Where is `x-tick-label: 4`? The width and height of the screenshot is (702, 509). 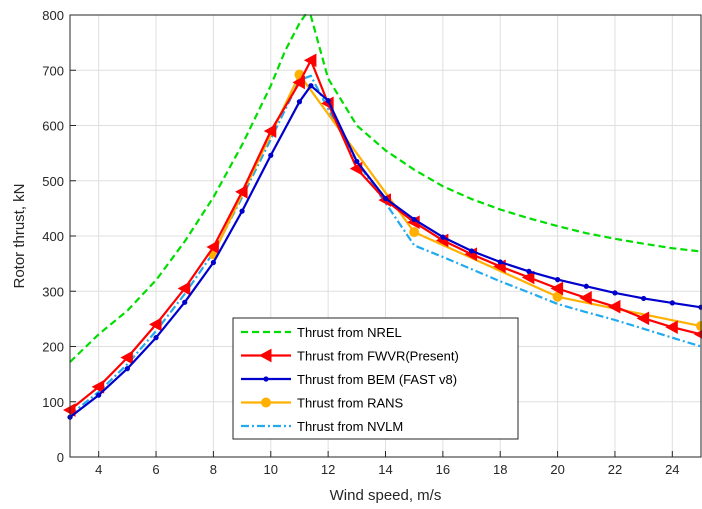 x-tick-label: 4 is located at coordinates (98, 469).